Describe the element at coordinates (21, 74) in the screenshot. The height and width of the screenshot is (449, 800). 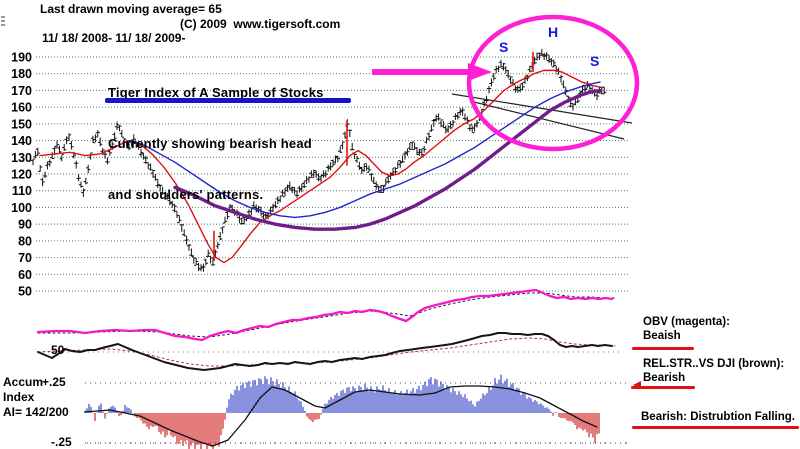
I see `svg-text: 180` at that location.